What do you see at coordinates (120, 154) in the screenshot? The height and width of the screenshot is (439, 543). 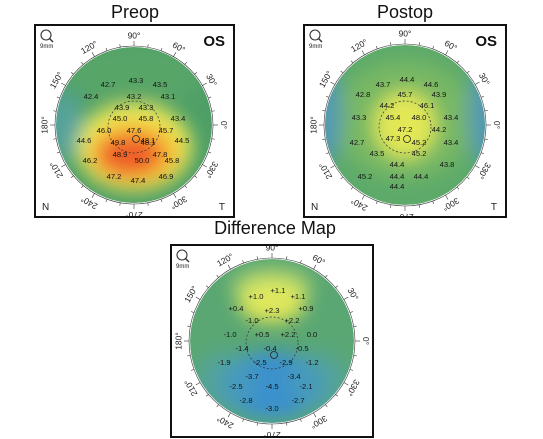 I see `power-value: 48.9` at bounding box center [120, 154].